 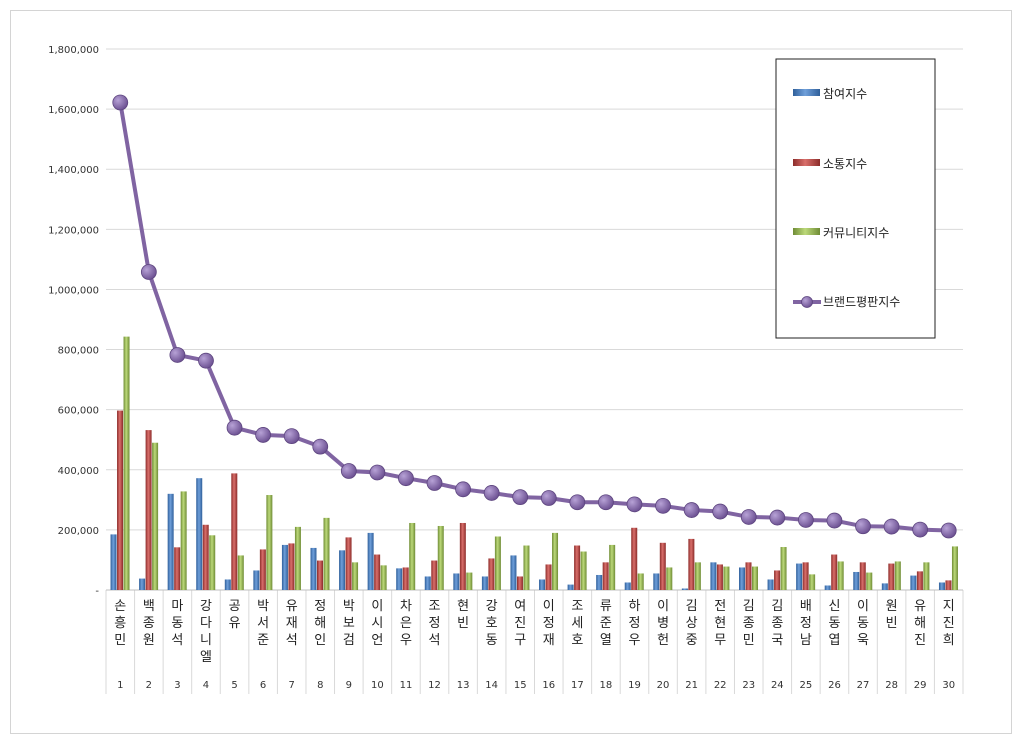 I want to click on rank-label: 15, so click(x=520, y=685).